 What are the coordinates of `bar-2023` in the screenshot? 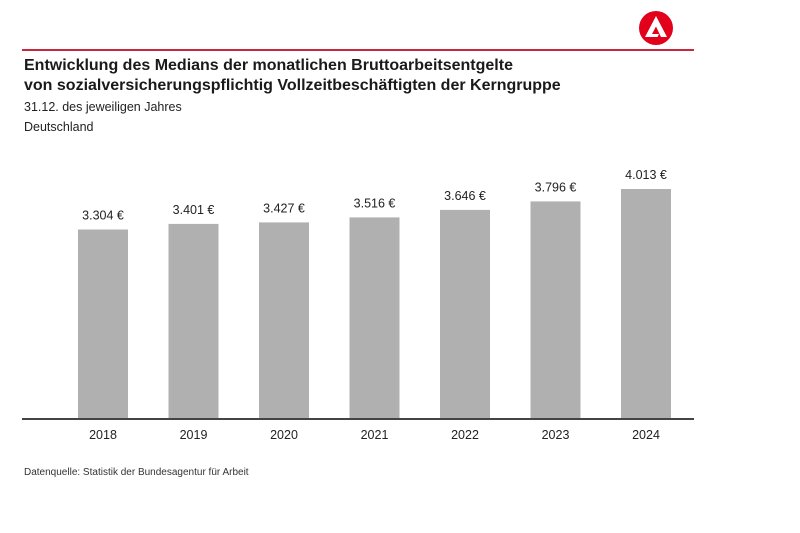 It's located at (555, 309).